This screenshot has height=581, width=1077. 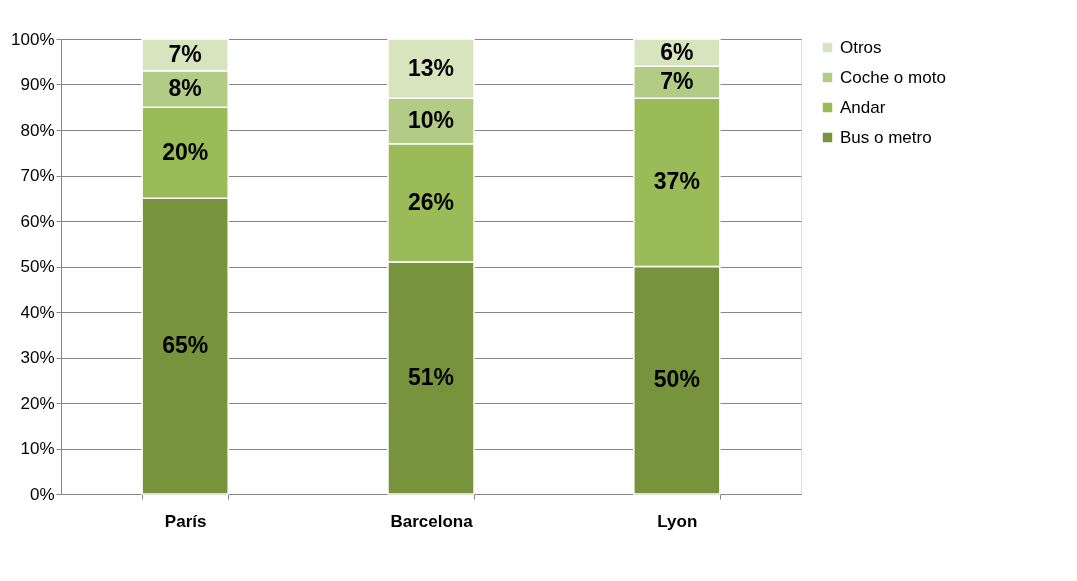 I want to click on x-tick-label: París, so click(x=185, y=521).